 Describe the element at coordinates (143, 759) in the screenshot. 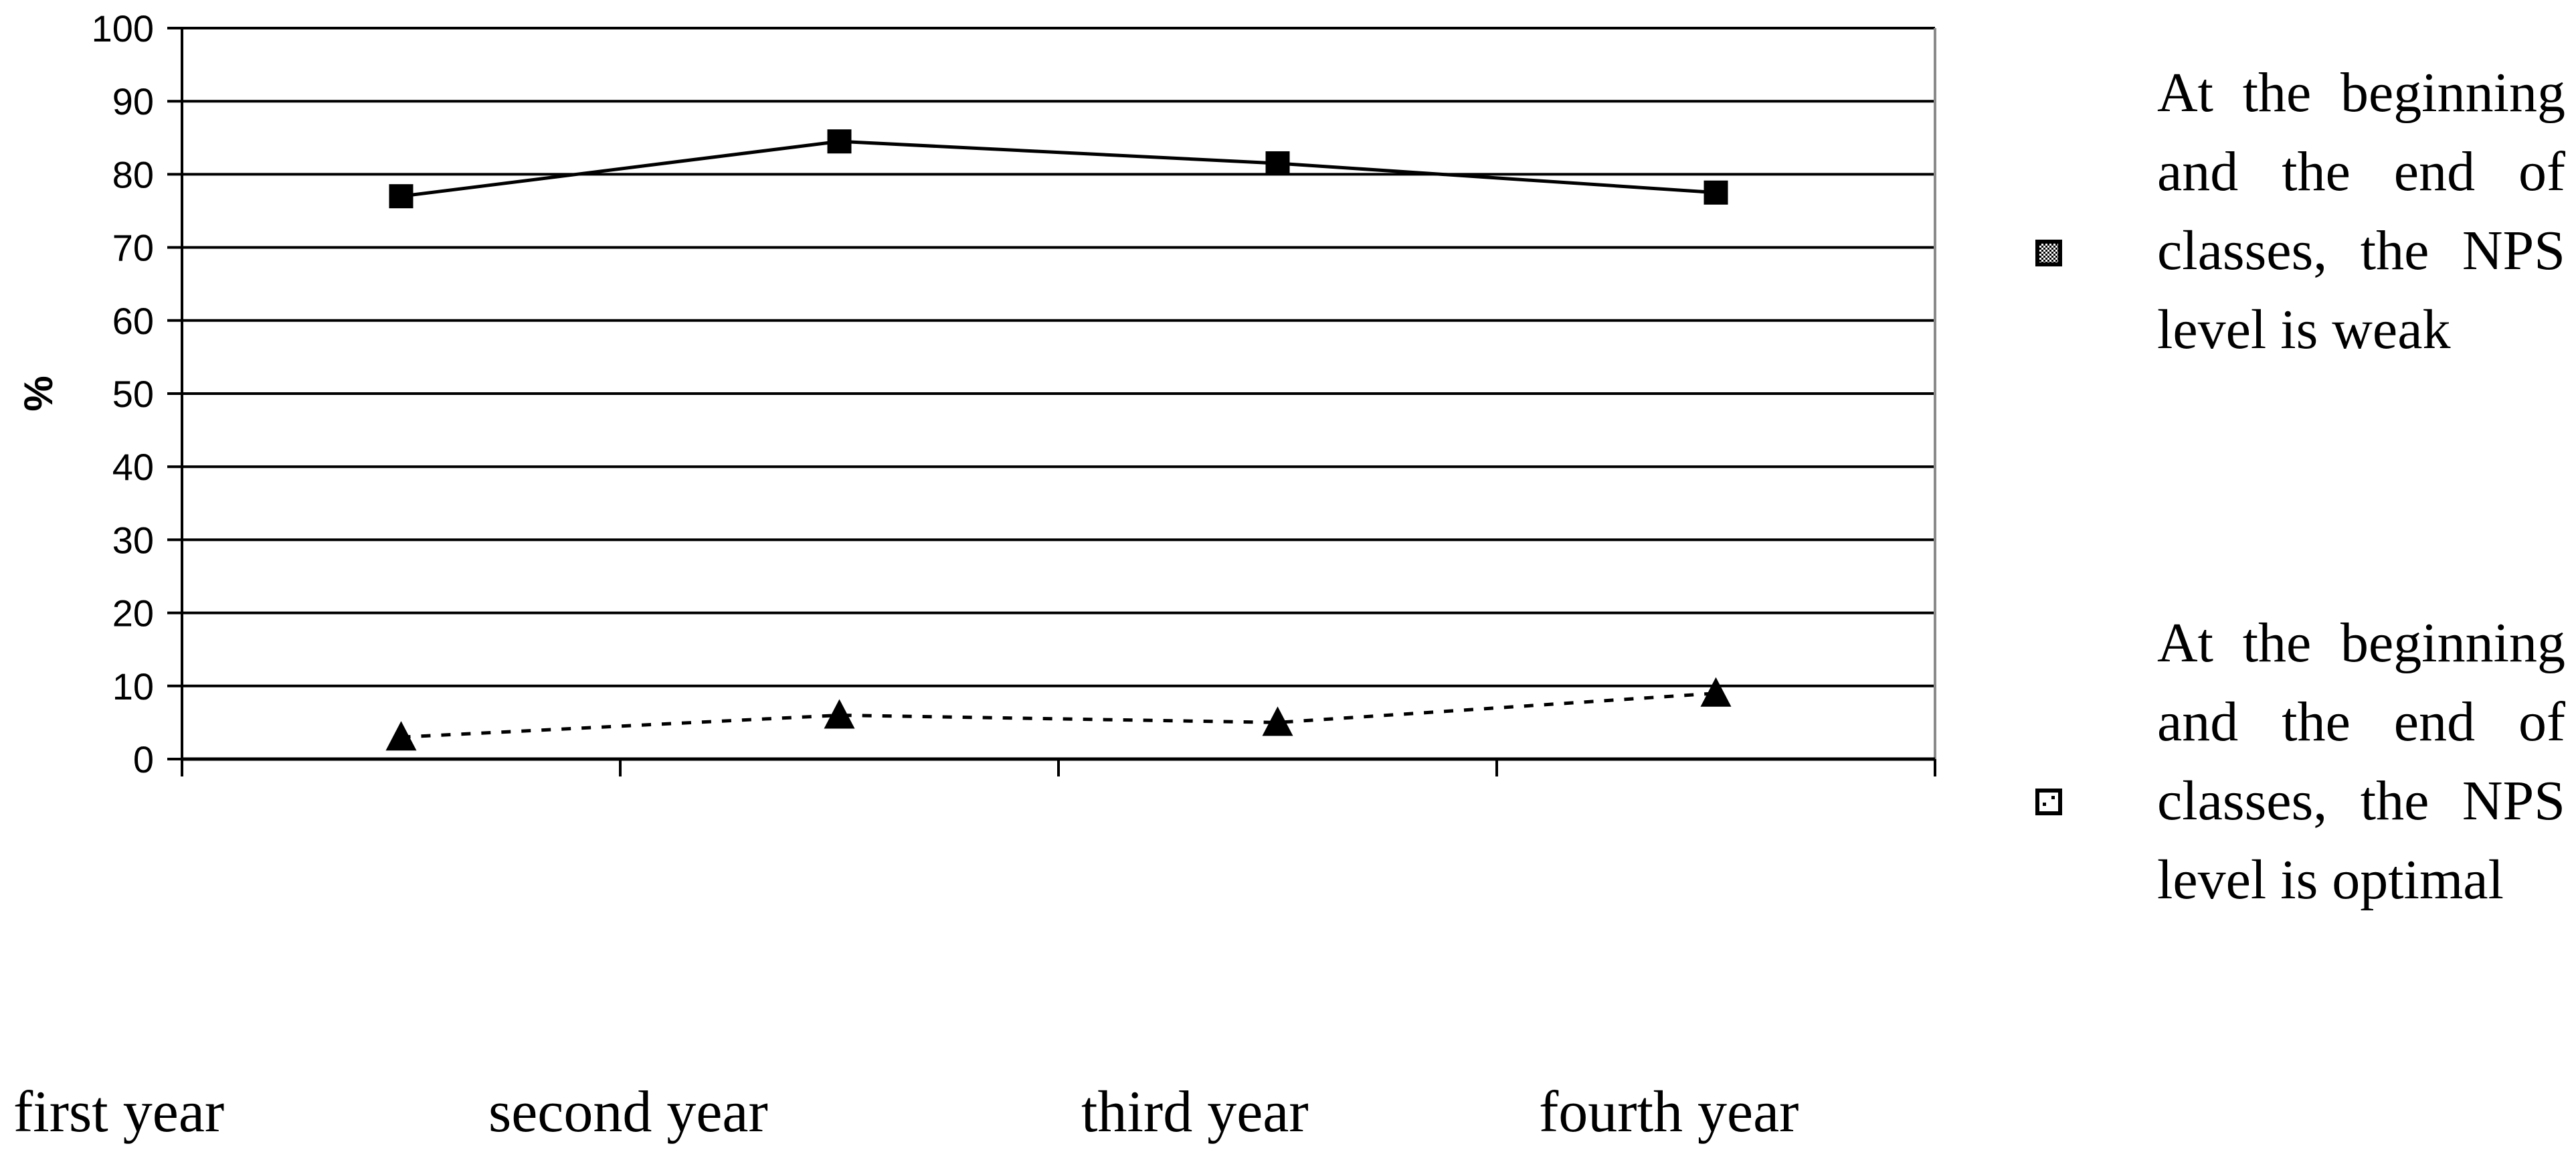

I see `y-tick-label: 0` at that location.